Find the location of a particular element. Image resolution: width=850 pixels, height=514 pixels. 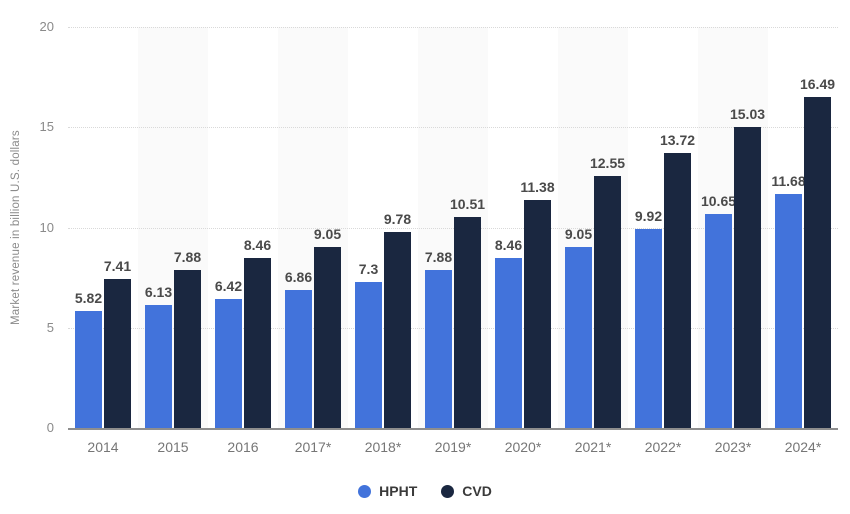

bar-cvd-2024 is located at coordinates (817, 262).